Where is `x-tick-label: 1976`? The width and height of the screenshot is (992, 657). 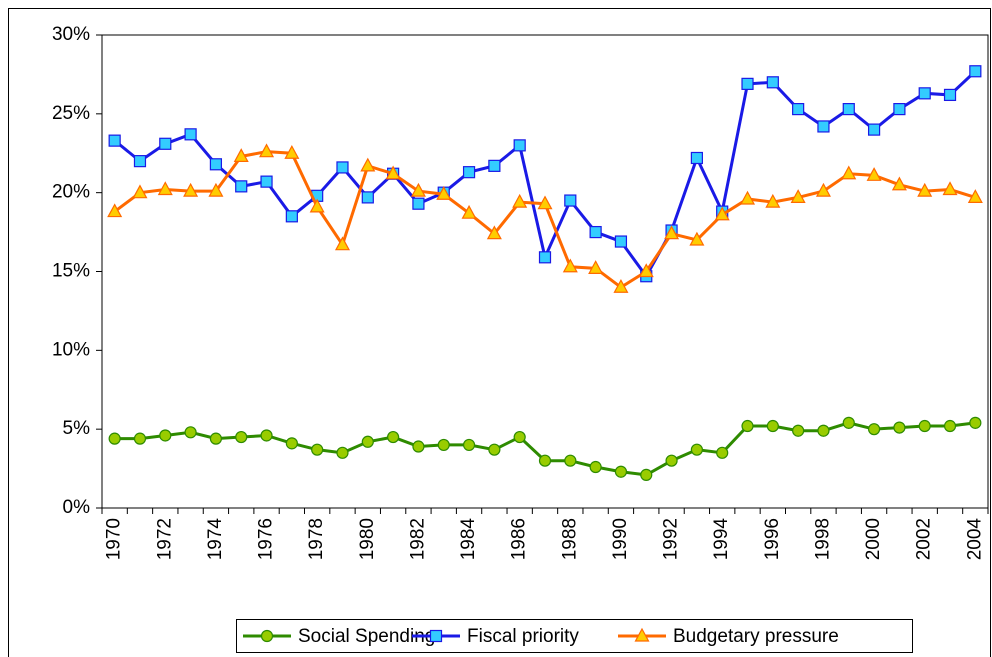
x-tick-label: 1976 is located at coordinates (266, 539).